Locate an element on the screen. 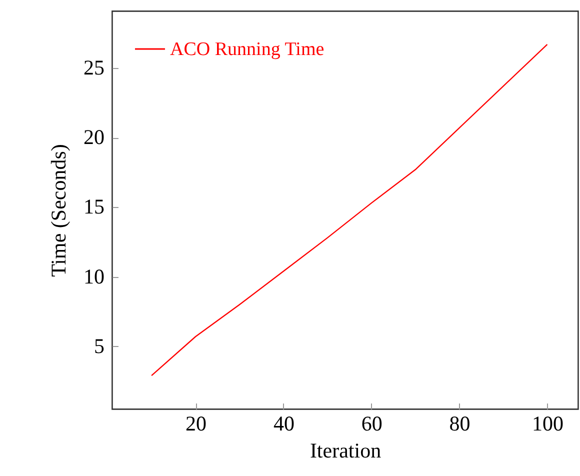 Image resolution: width=580 pixels, height=476 pixels. y-tick-label: 15 is located at coordinates (94, 206).